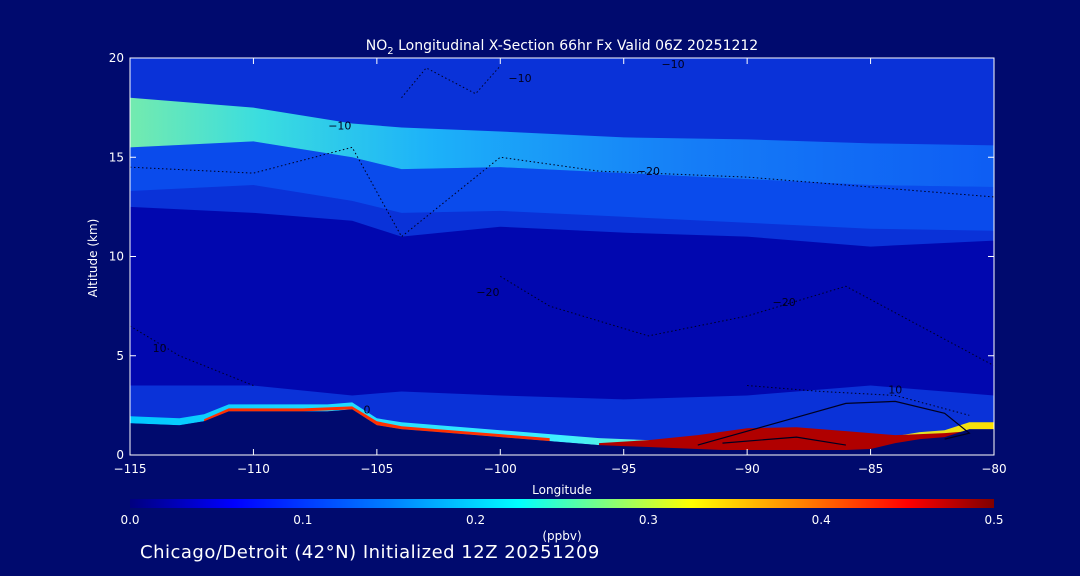  What do you see at coordinates (129, 520) in the screenshot?
I see `colorbar-tick-label: 0.0` at bounding box center [129, 520].